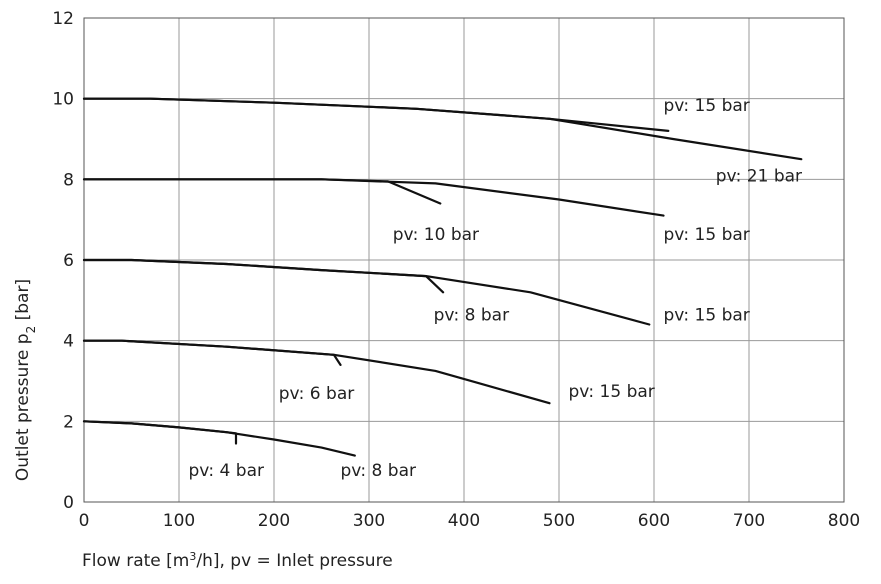 The image size is (881, 584). What do you see at coordinates (464, 521) in the screenshot?
I see `x-tick-label: 400` at bounding box center [464, 521].